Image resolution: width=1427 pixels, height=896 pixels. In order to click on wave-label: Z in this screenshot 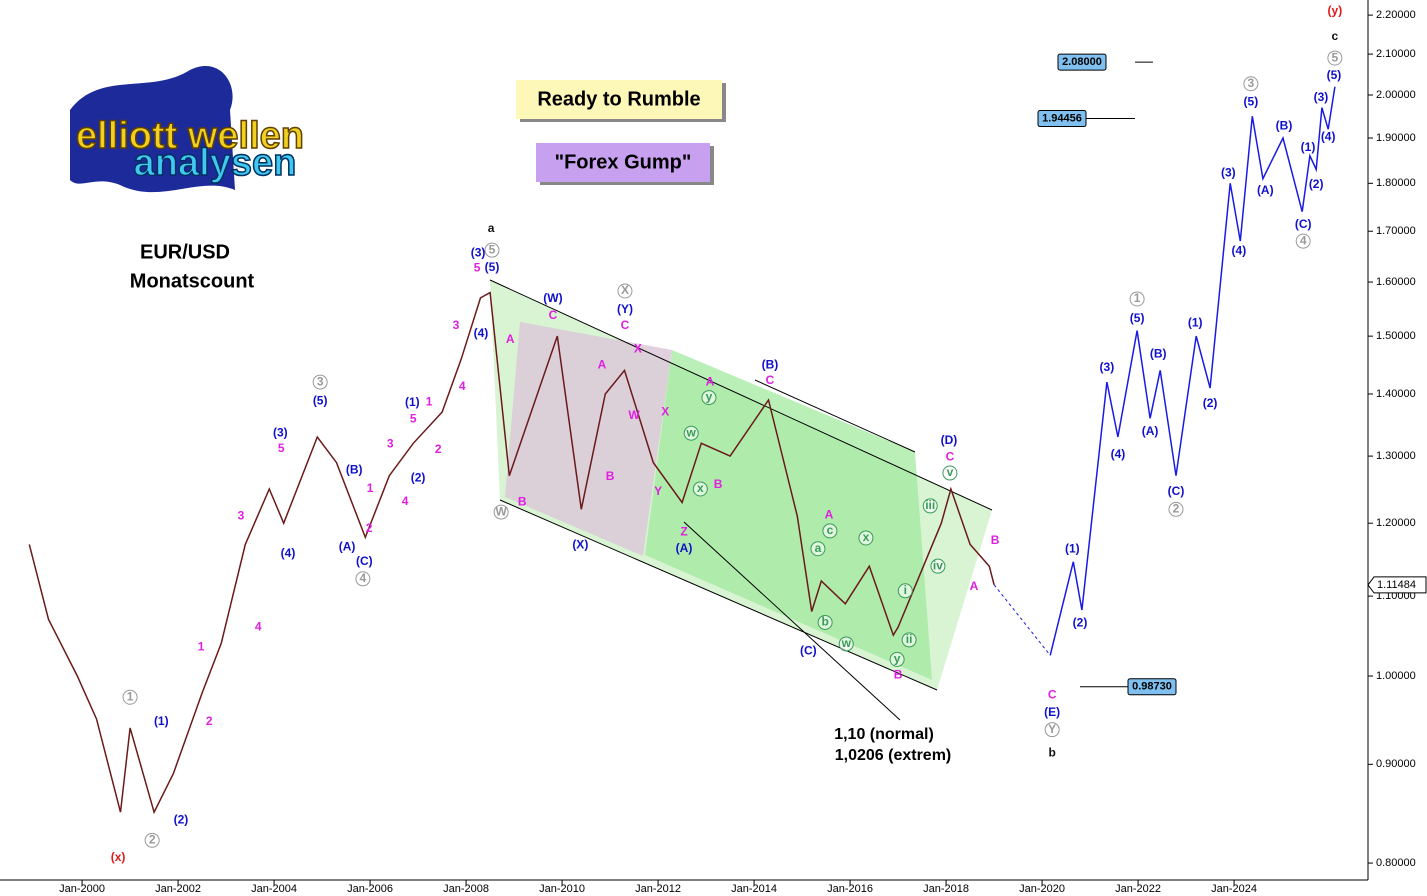, I will do `click(683, 531)`.